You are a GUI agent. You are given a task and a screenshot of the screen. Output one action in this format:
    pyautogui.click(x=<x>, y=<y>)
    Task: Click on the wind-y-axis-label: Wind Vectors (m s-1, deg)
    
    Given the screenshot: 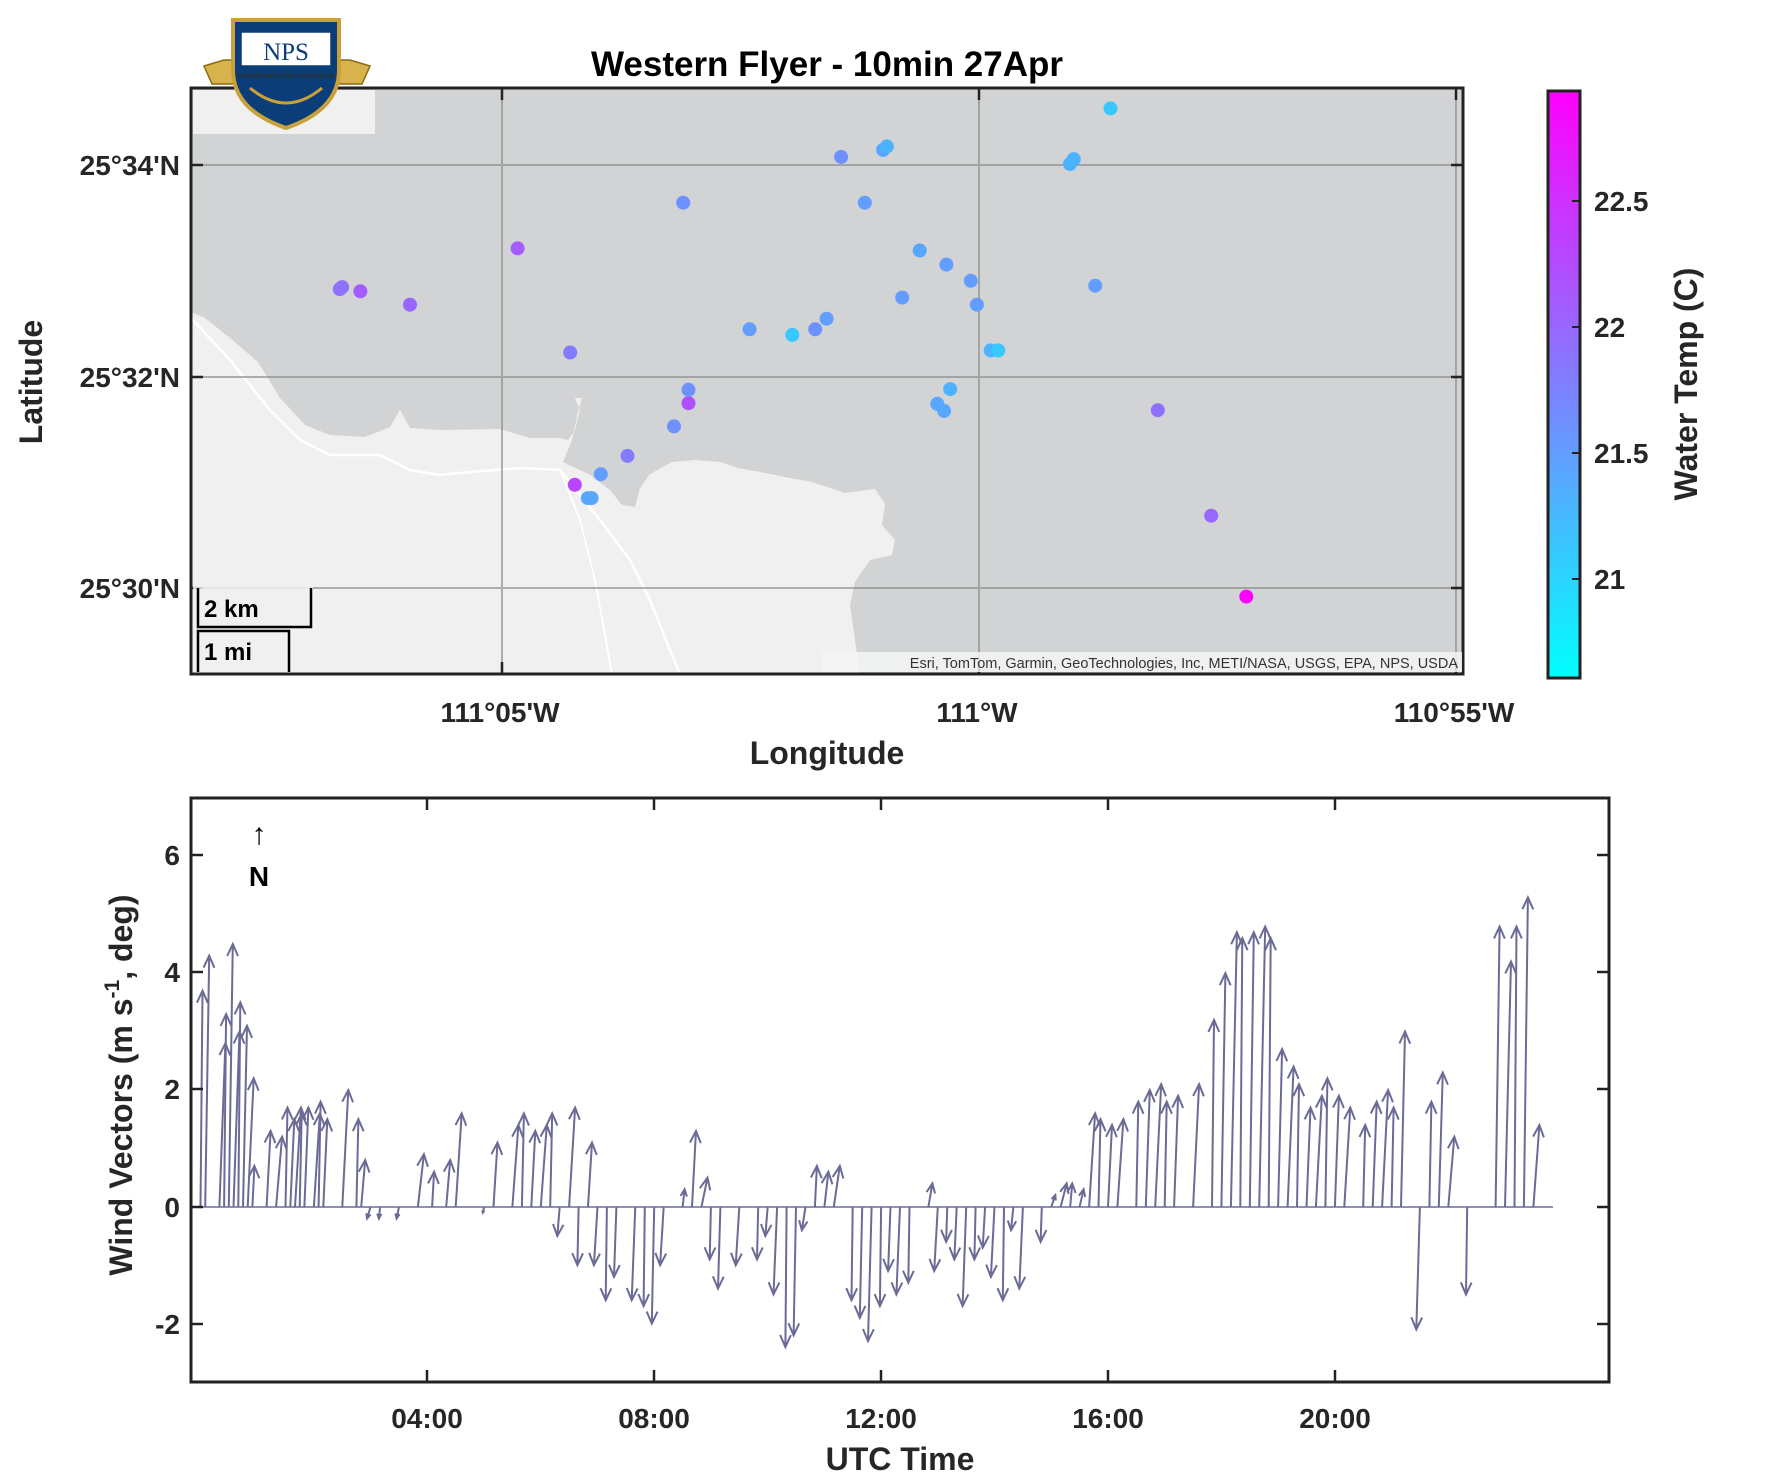 What is the action you would take?
    pyautogui.click(x=120, y=1084)
    